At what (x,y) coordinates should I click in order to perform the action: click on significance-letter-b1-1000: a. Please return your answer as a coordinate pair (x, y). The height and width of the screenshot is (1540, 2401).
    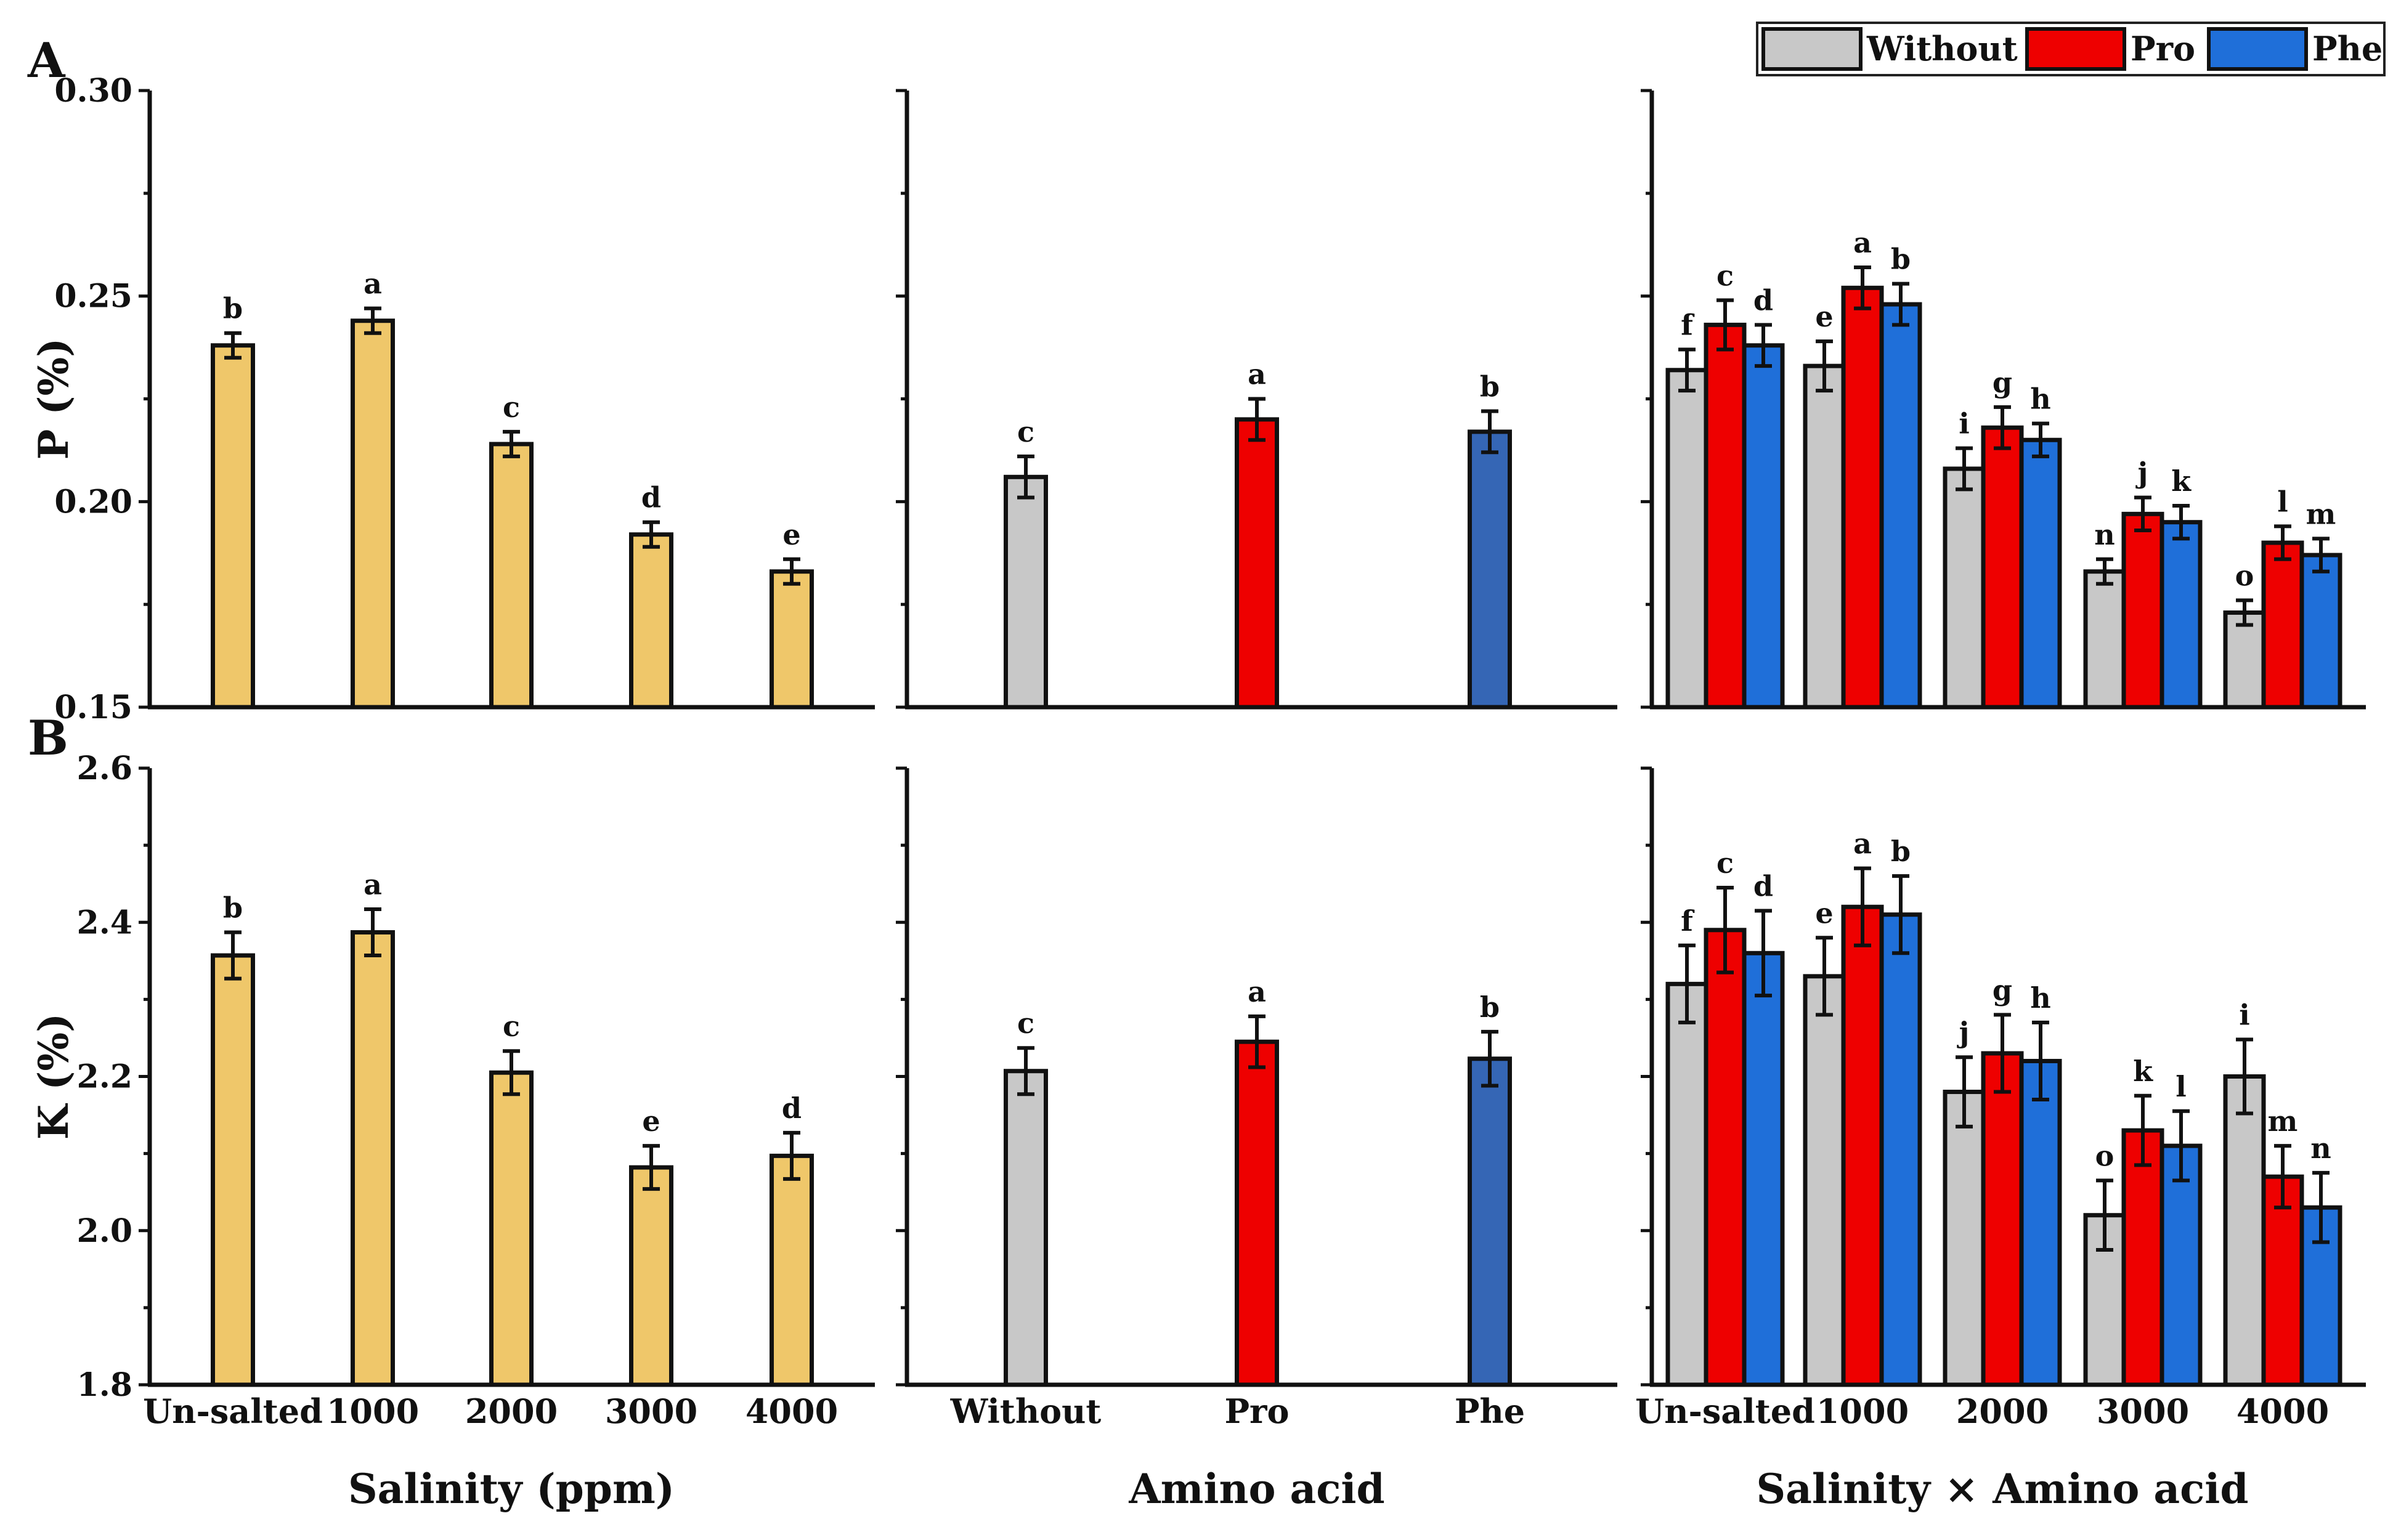
    Looking at the image, I should click on (373, 884).